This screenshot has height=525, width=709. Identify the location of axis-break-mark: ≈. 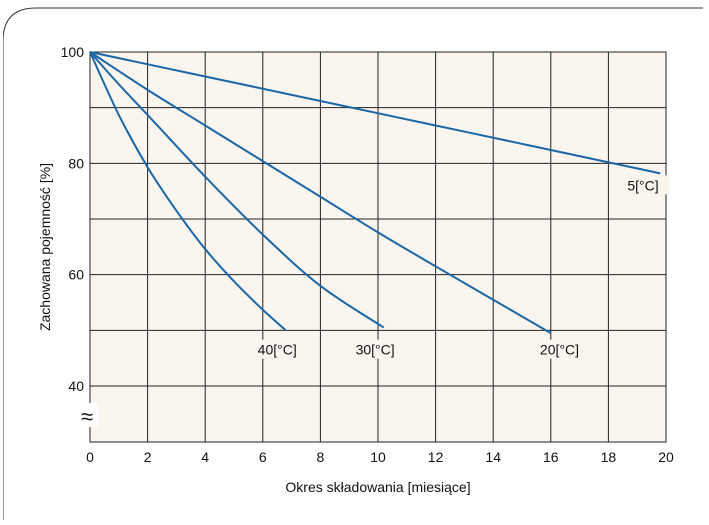
(87, 416).